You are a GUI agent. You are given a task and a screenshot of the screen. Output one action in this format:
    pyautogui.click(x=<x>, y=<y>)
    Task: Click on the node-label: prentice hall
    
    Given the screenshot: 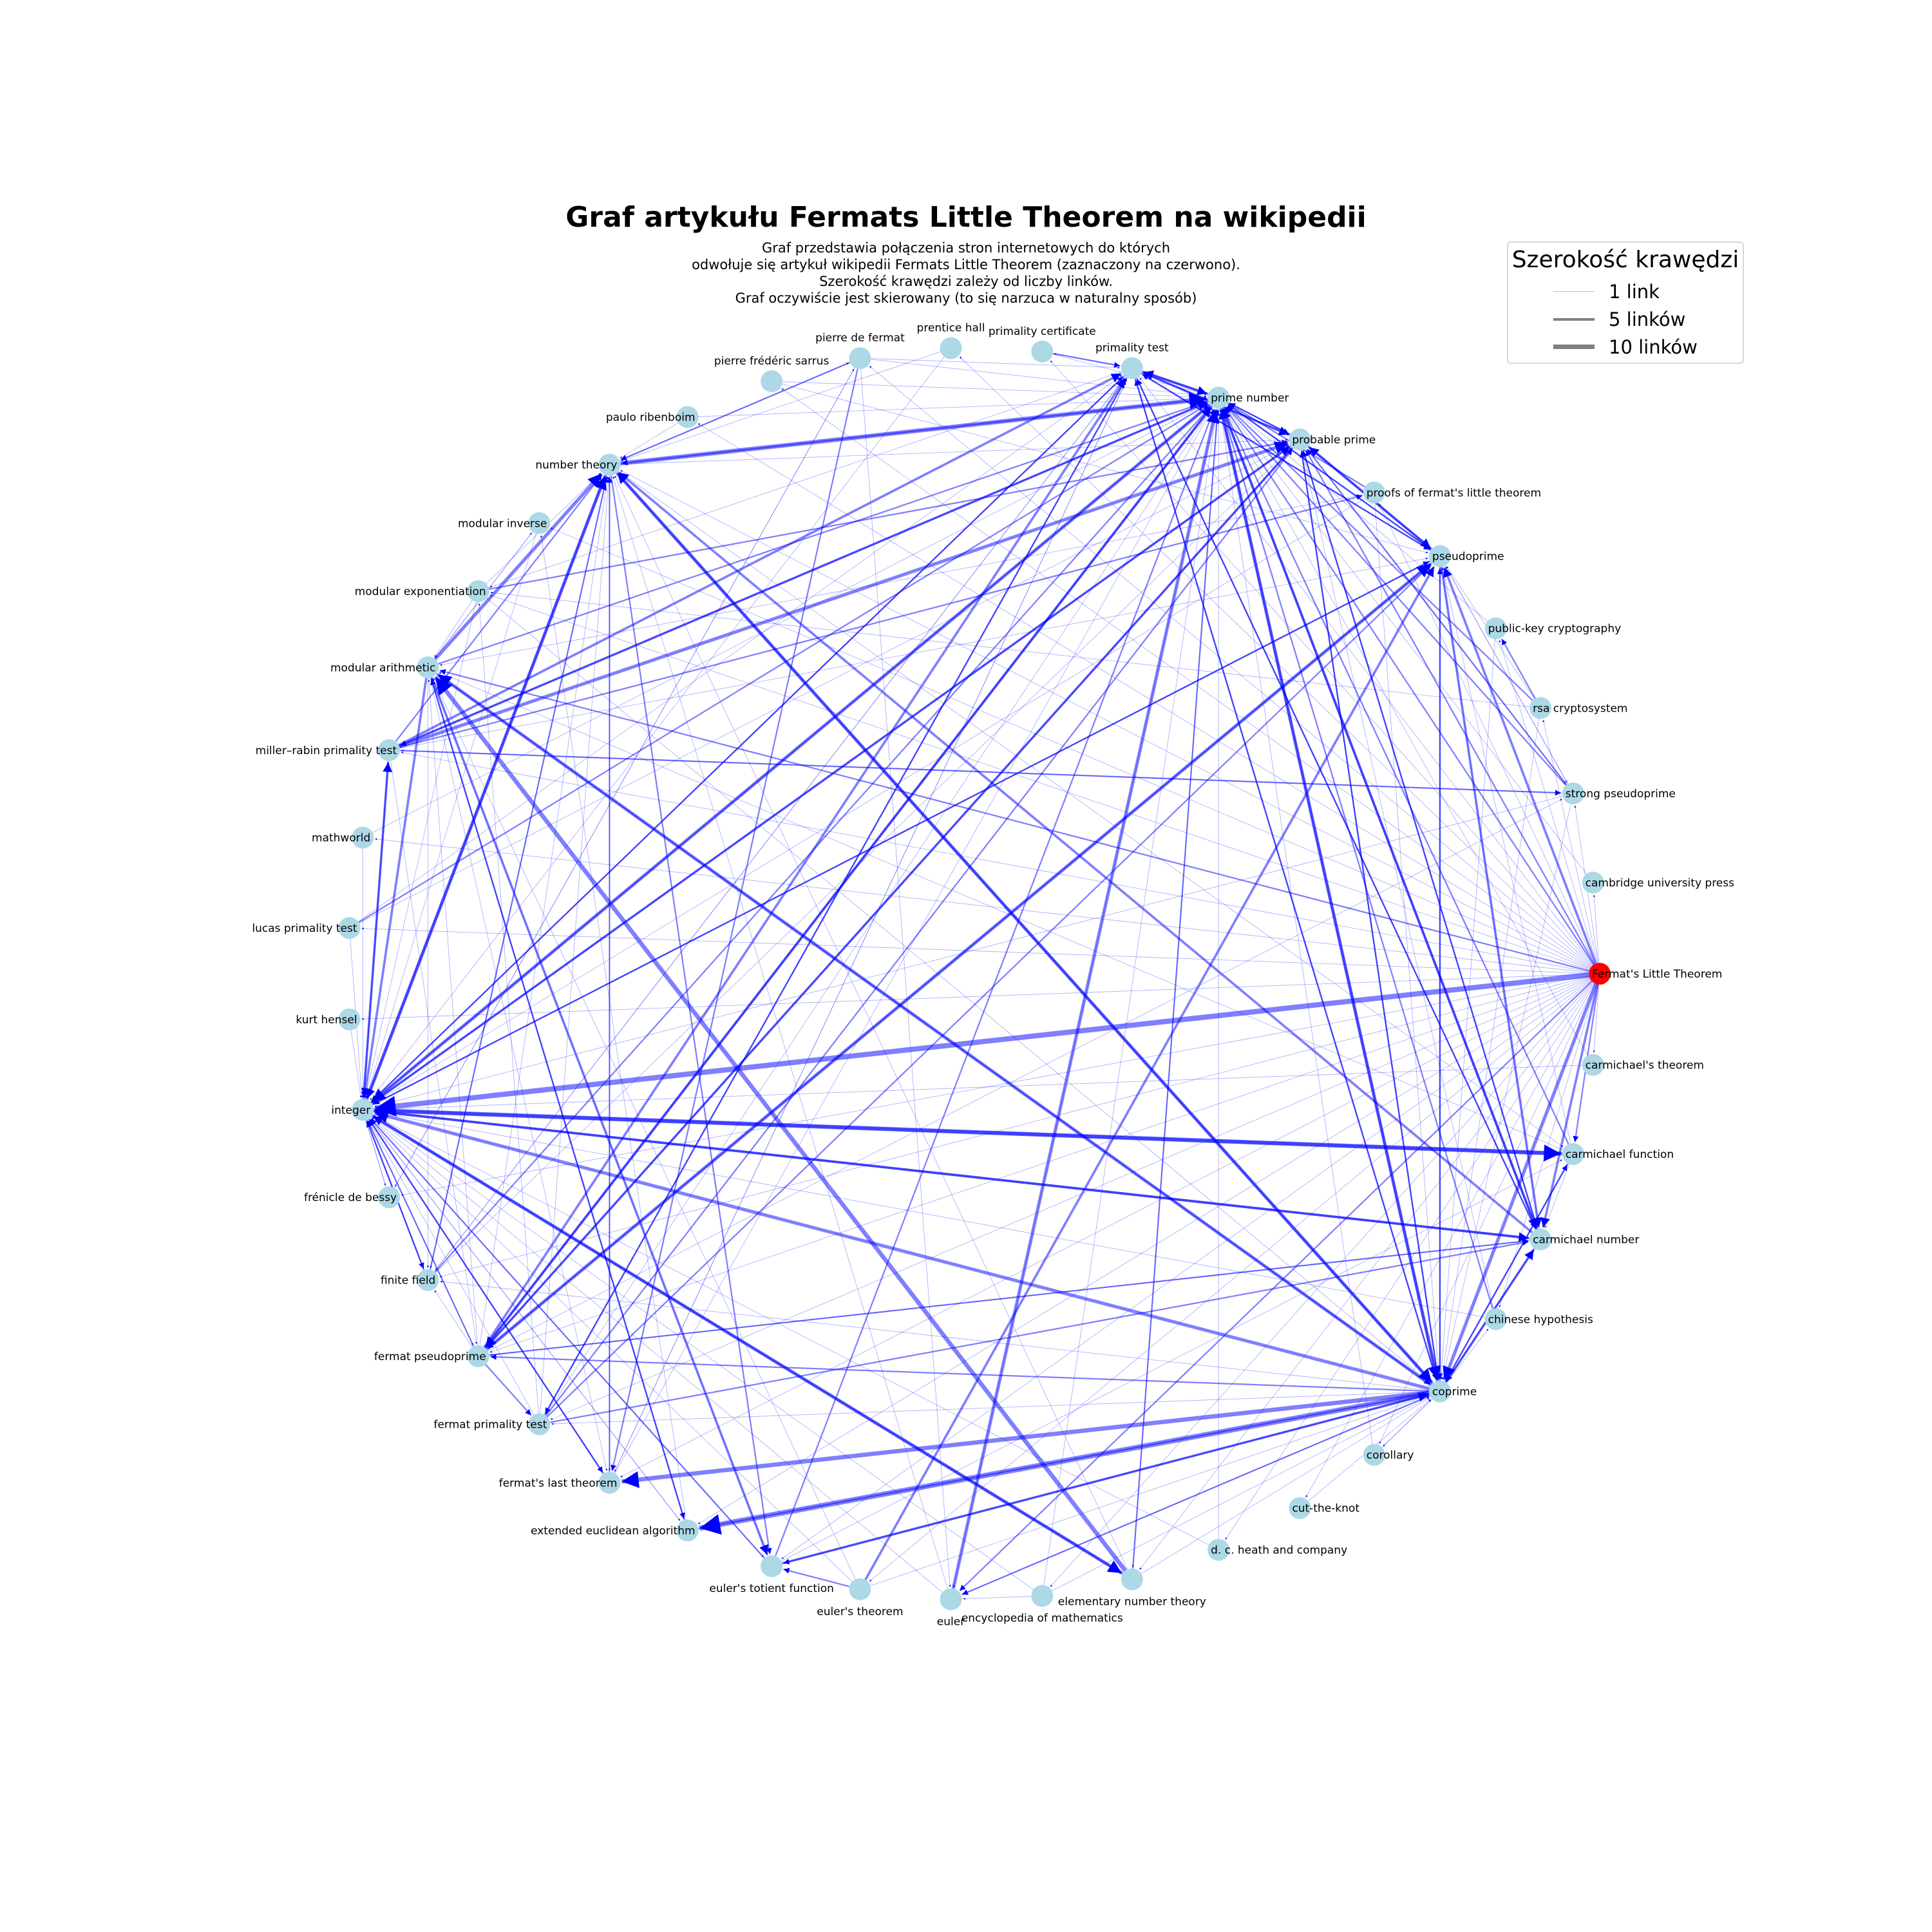 What is the action you would take?
    pyautogui.click(x=951, y=328)
    